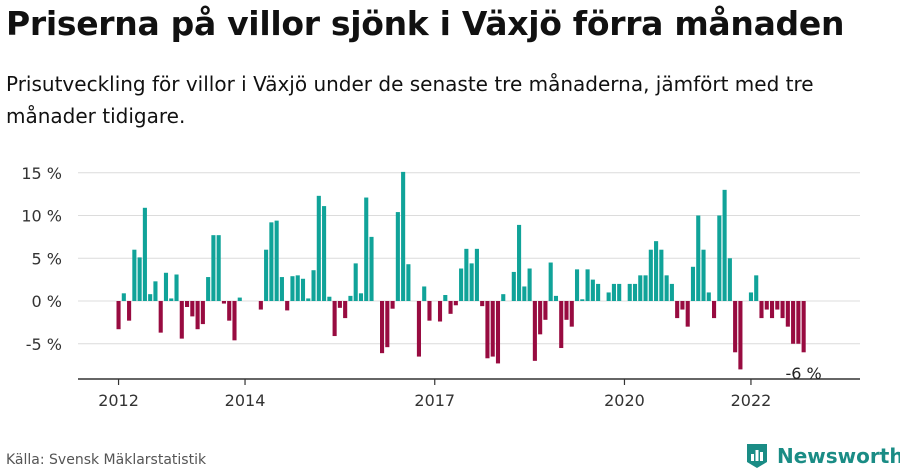 The image size is (900, 474). What do you see at coordinates (118, 400) in the screenshot?
I see `x-tick-label: 2012` at bounding box center [118, 400].